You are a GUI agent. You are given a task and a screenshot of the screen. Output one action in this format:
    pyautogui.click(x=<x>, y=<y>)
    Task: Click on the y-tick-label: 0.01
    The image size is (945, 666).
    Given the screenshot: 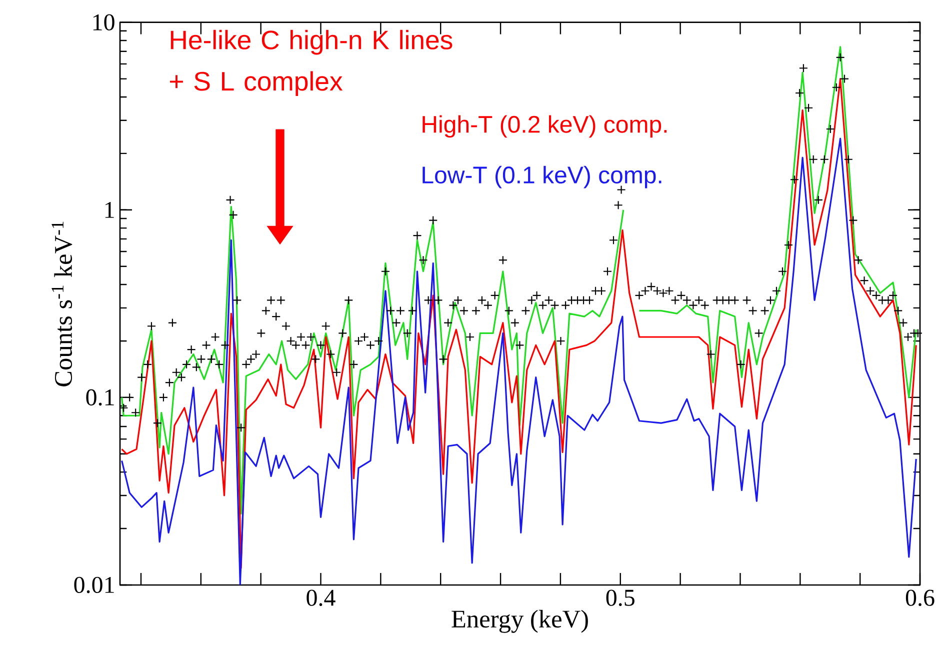 What is the action you would take?
    pyautogui.click(x=94, y=585)
    